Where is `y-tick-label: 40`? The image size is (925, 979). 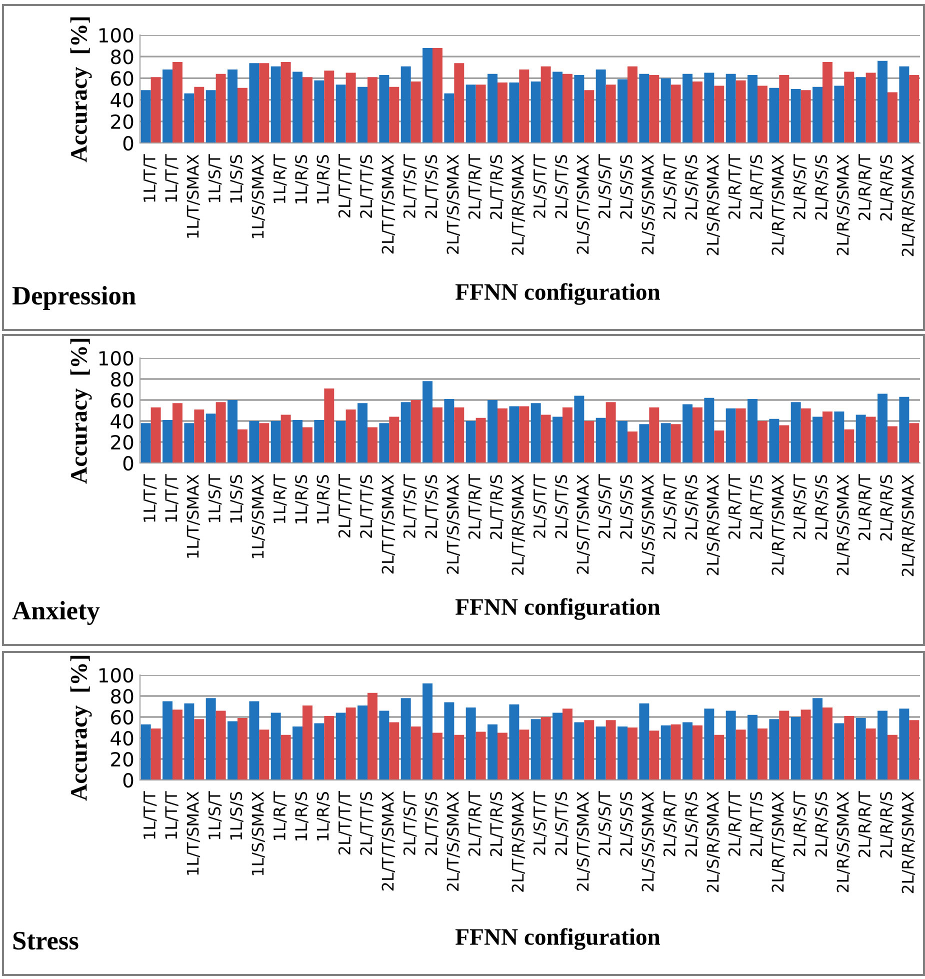 y-tick-label: 40 is located at coordinates (122, 100).